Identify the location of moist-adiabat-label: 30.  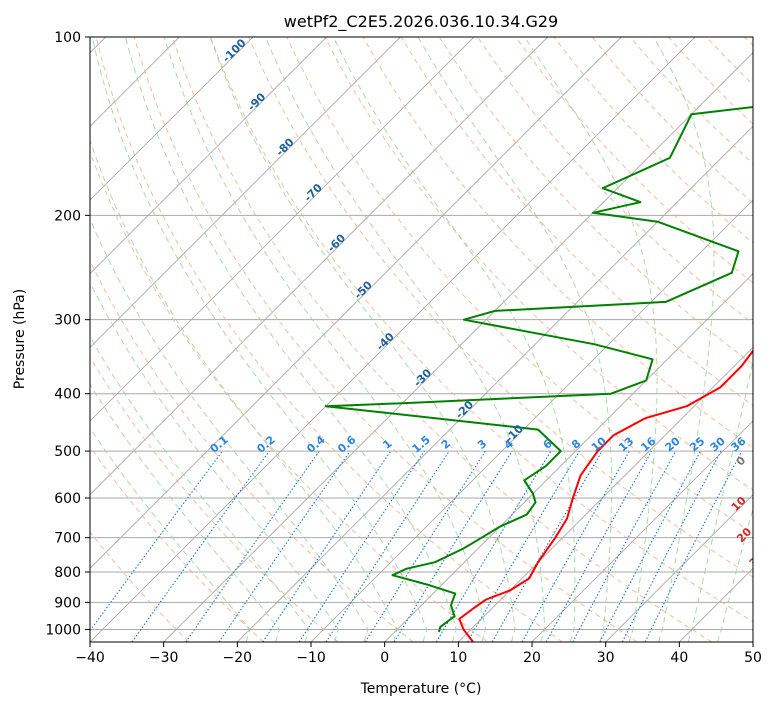
(757, 559).